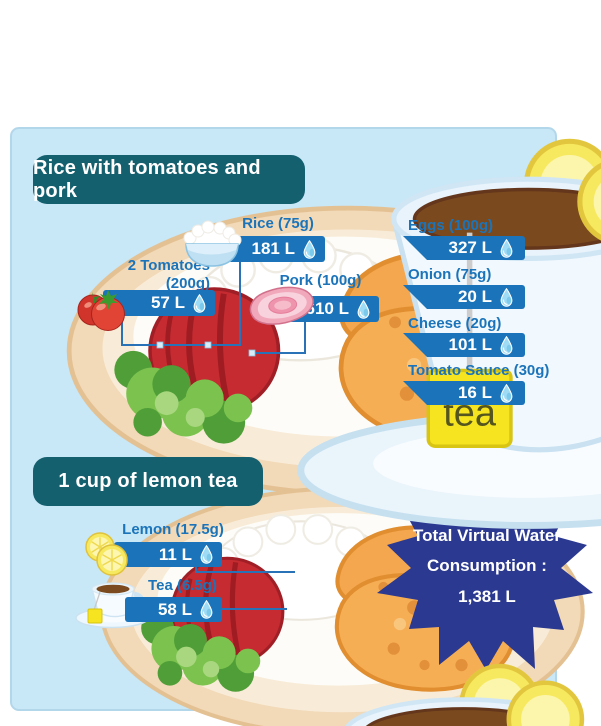 The width and height of the screenshot is (601, 726). I want to click on section-header-meal: Rice with tomatoes and pork, so click(169, 179).